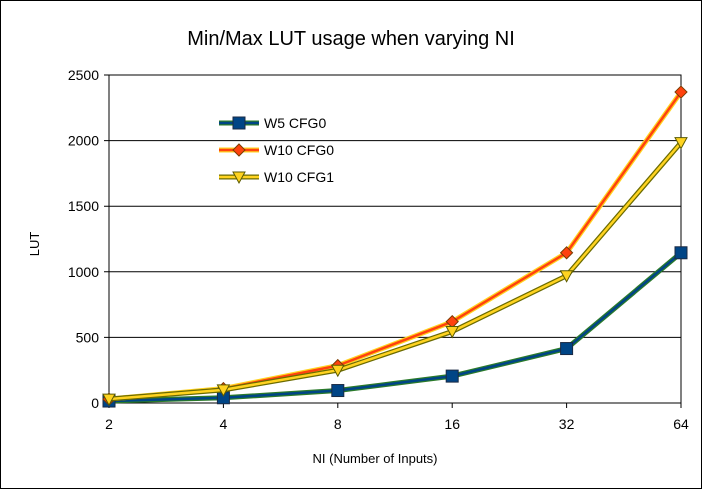 Image resolution: width=702 pixels, height=489 pixels. Describe the element at coordinates (95, 403) in the screenshot. I see `y-tick-label: 0` at that location.